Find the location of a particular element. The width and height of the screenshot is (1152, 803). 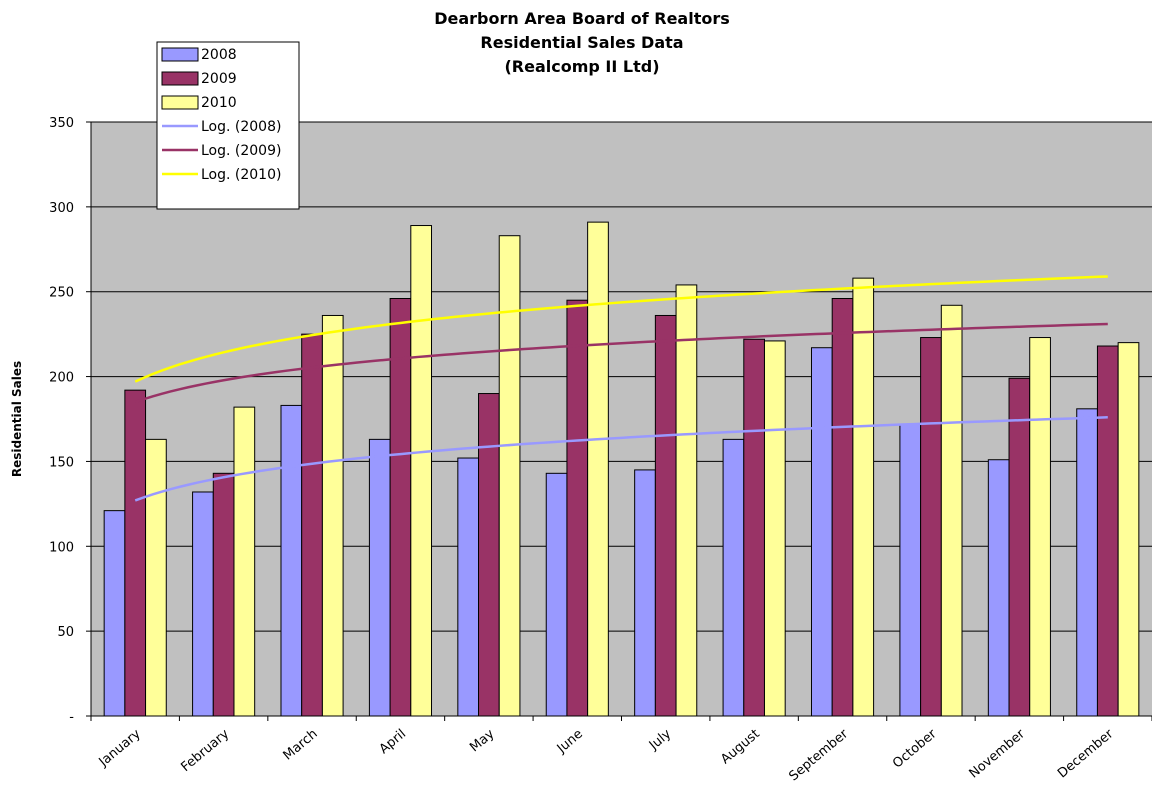

bar-2010-july is located at coordinates (686, 500).